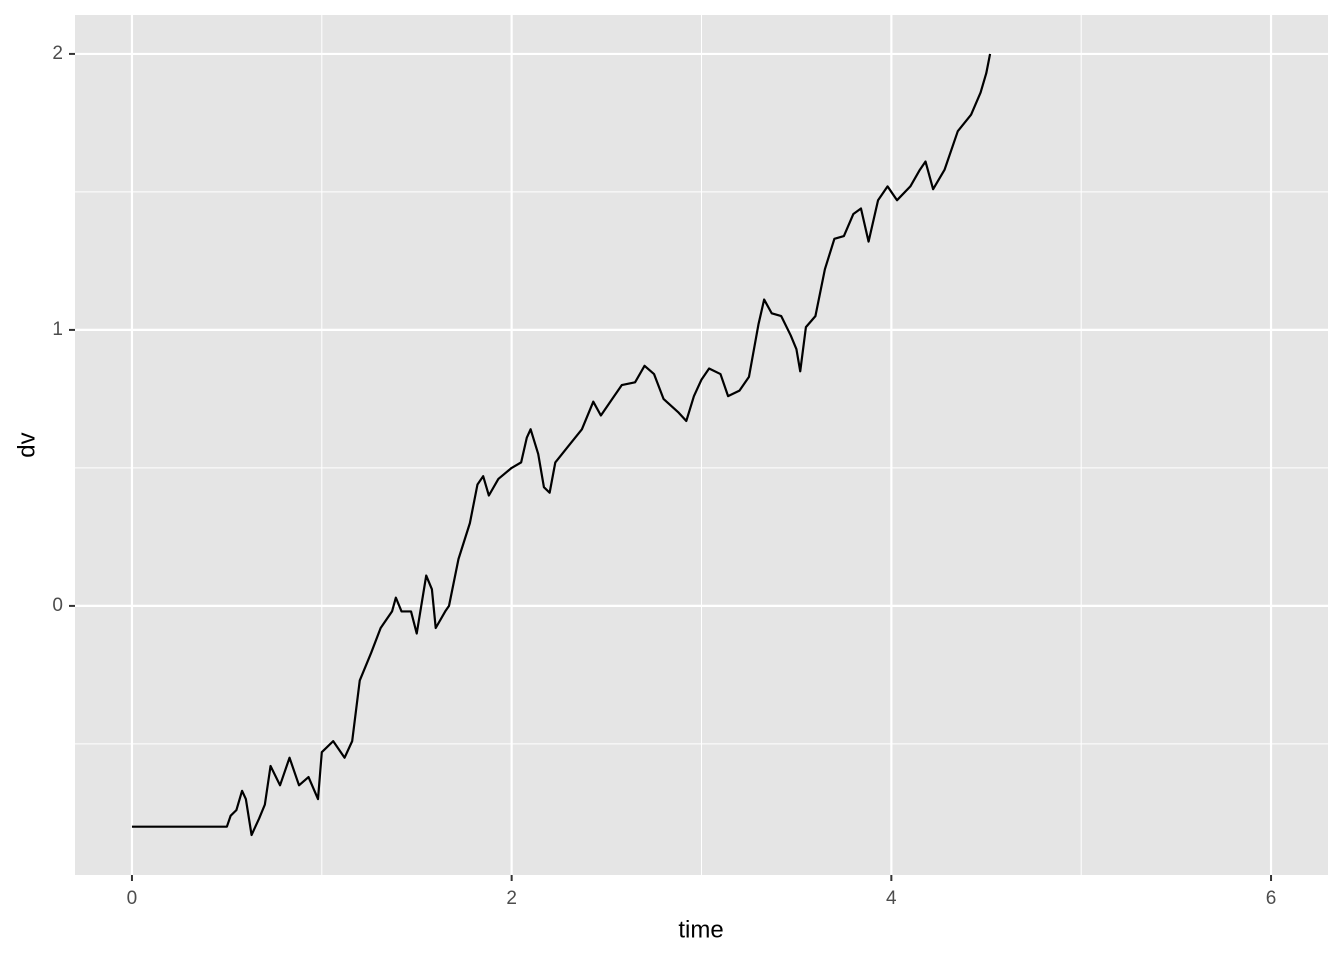 The height and width of the screenshot is (960, 1344). Describe the element at coordinates (891, 898) in the screenshot. I see `x-tick-label: 4` at that location.